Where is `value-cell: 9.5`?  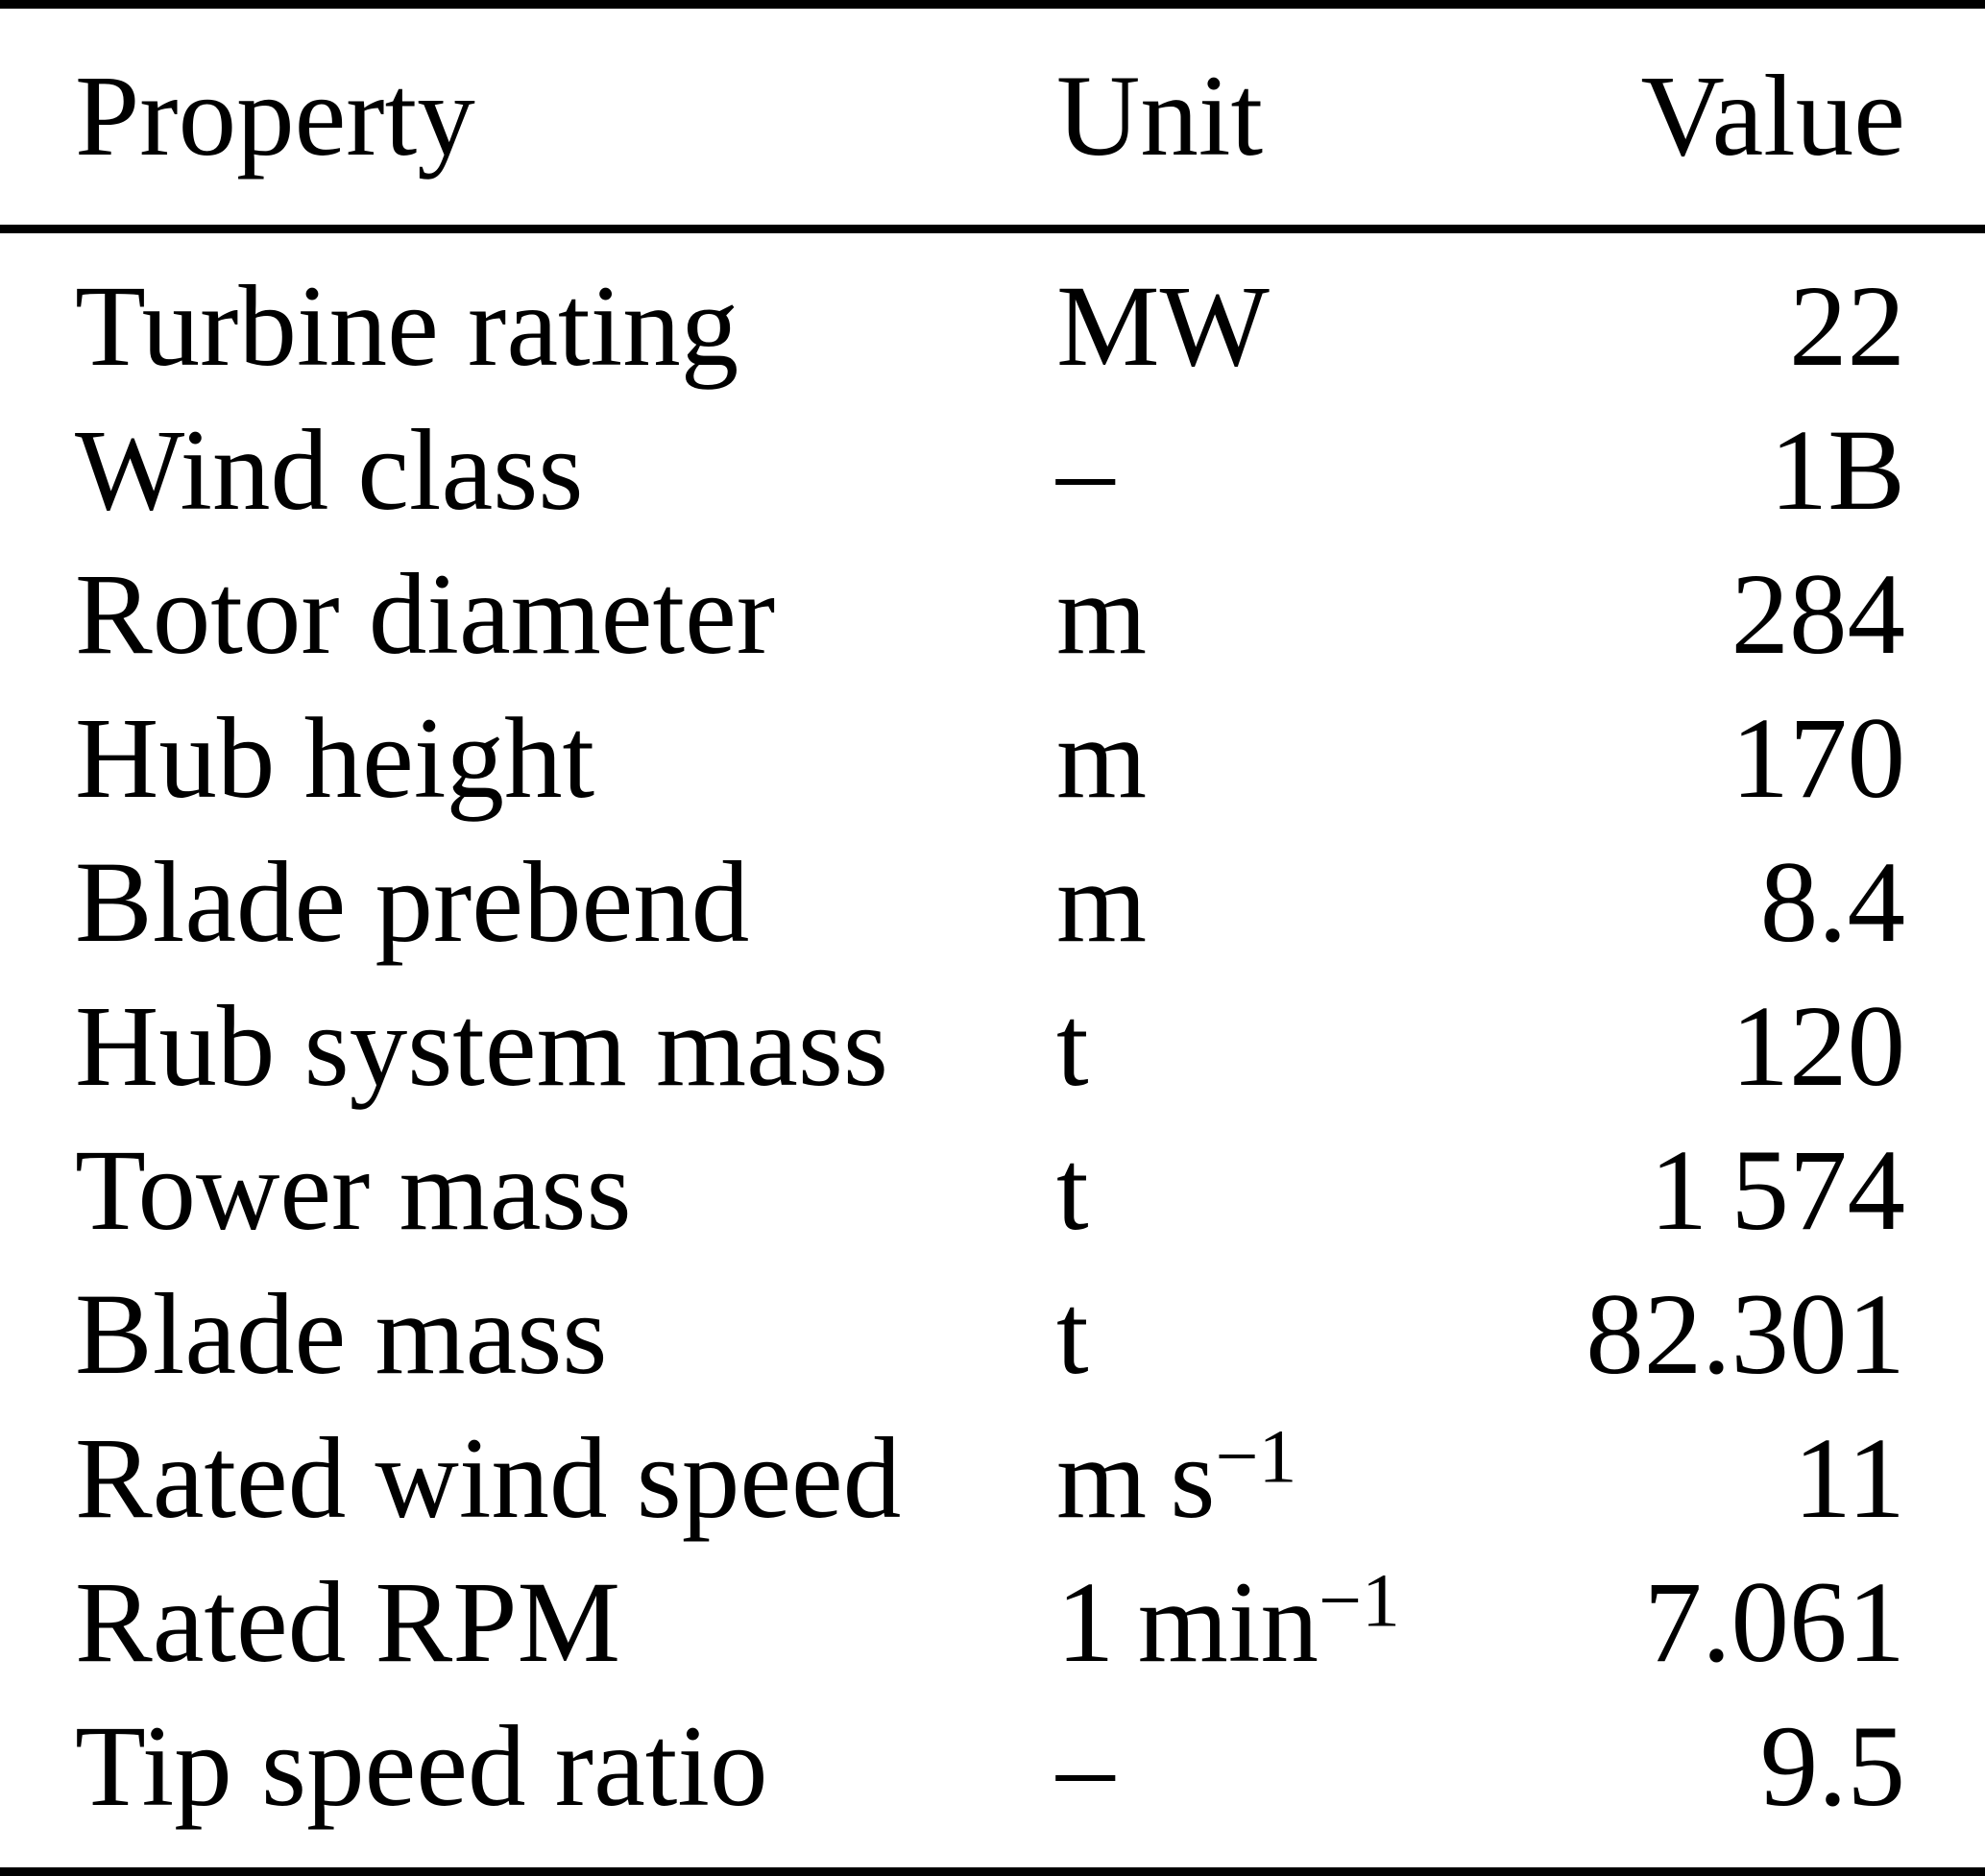
value-cell: 9.5 is located at coordinates (1832, 1766).